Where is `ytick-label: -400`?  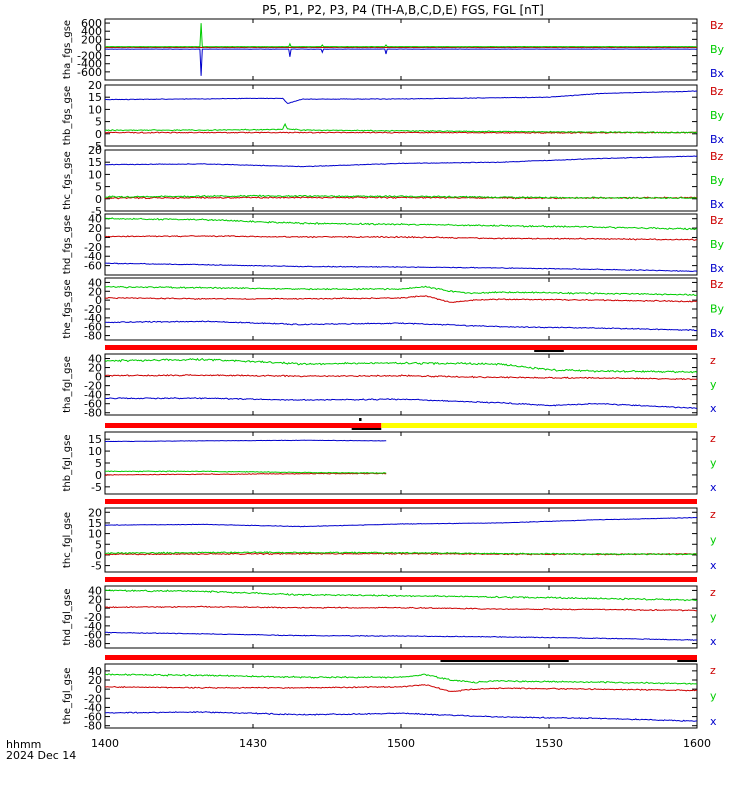
ytick-label: -400 is located at coordinates (89, 64).